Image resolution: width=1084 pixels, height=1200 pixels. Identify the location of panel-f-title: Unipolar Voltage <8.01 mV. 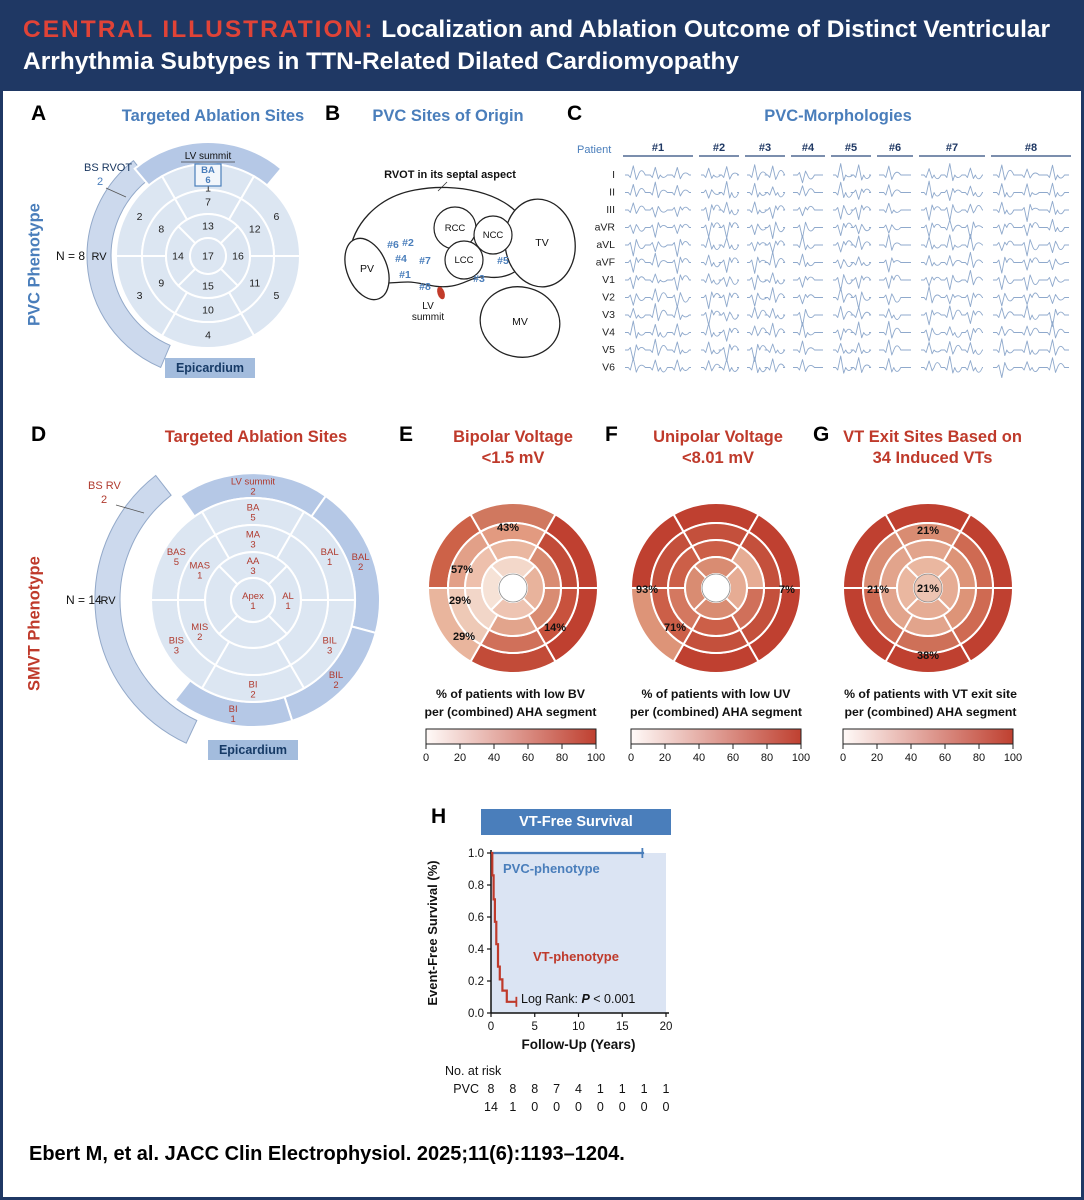
(718, 448).